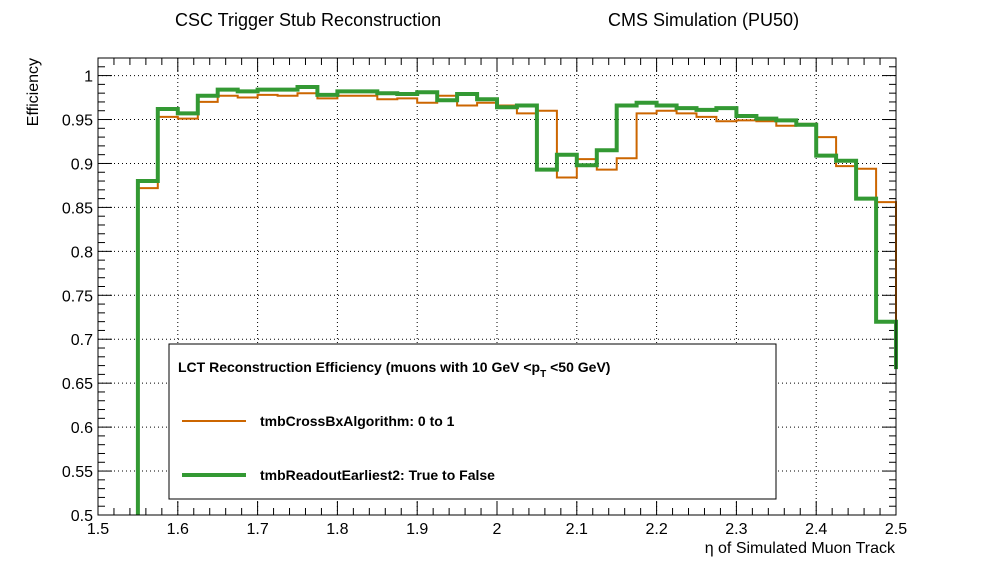 The width and height of the screenshot is (996, 572). Describe the element at coordinates (88, 77) in the screenshot. I see `y-tick-label: 1` at that location.